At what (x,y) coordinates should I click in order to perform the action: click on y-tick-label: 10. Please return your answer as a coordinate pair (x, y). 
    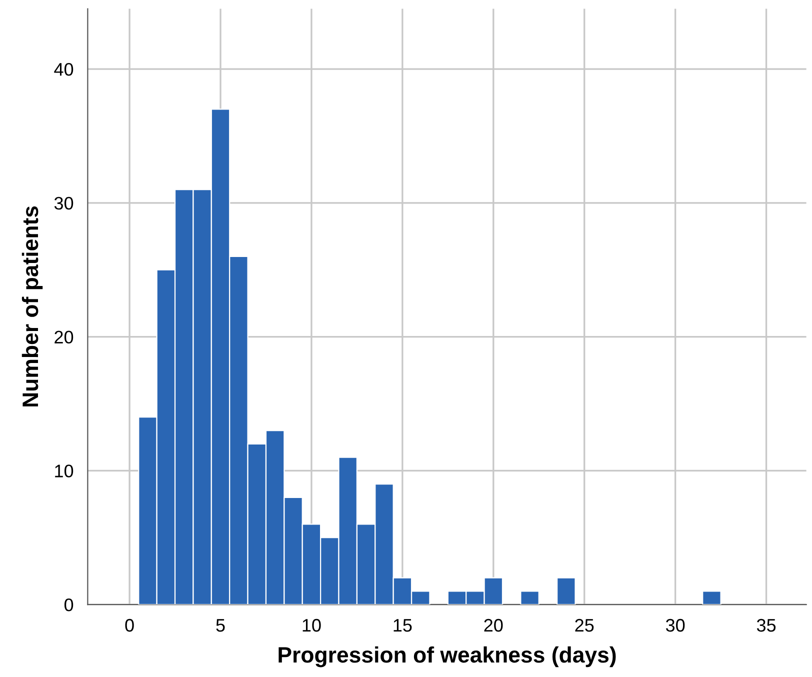
    Looking at the image, I should click on (64, 471).